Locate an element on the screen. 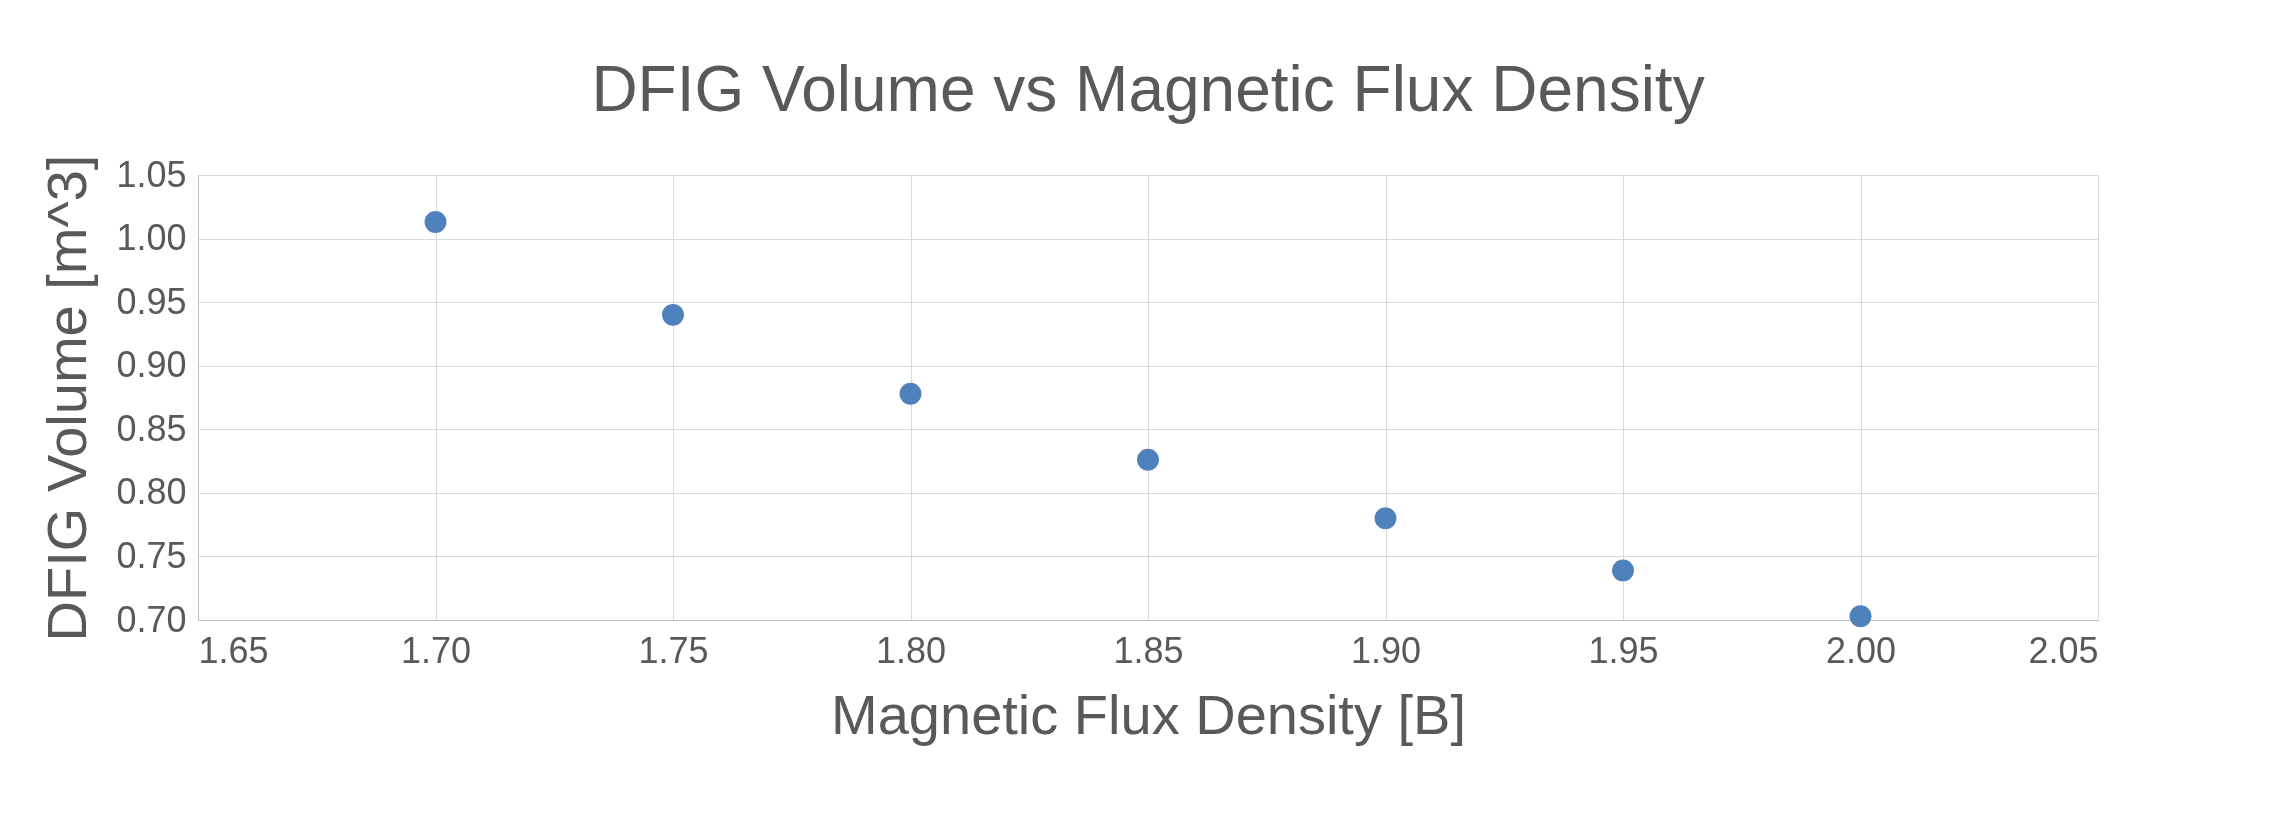  y-tick-label: 0.75 is located at coordinates (151, 555).